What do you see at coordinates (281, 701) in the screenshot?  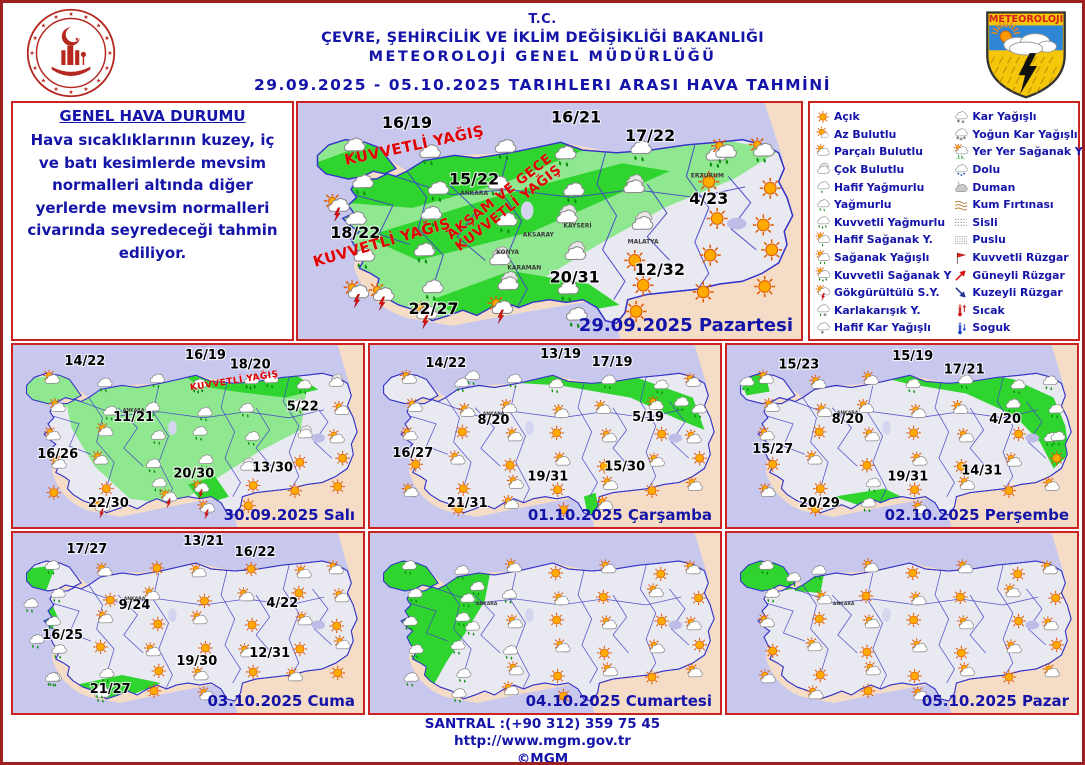 I see `map-date-label: 03.10.2025 Cuma` at bounding box center [281, 701].